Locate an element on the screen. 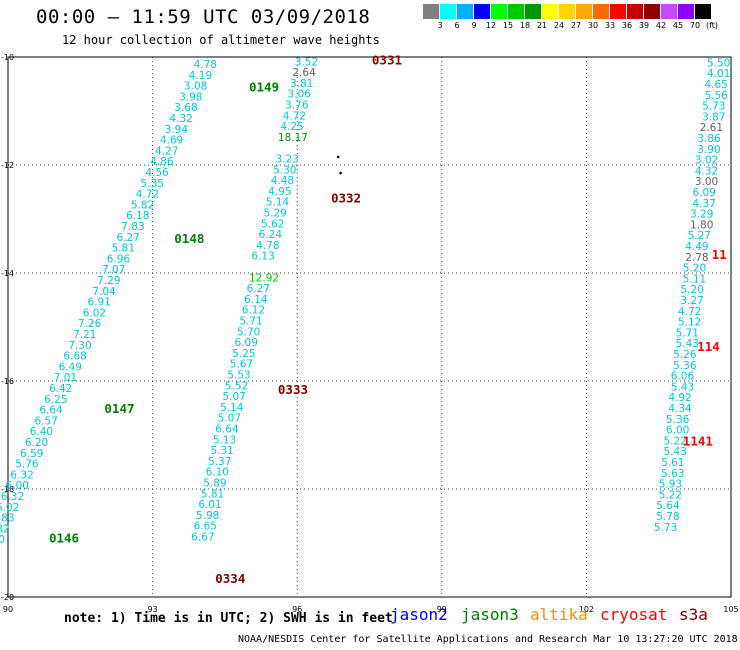 This screenshot has height=650, width=740. track-id-label: 0333 is located at coordinates (293, 389).